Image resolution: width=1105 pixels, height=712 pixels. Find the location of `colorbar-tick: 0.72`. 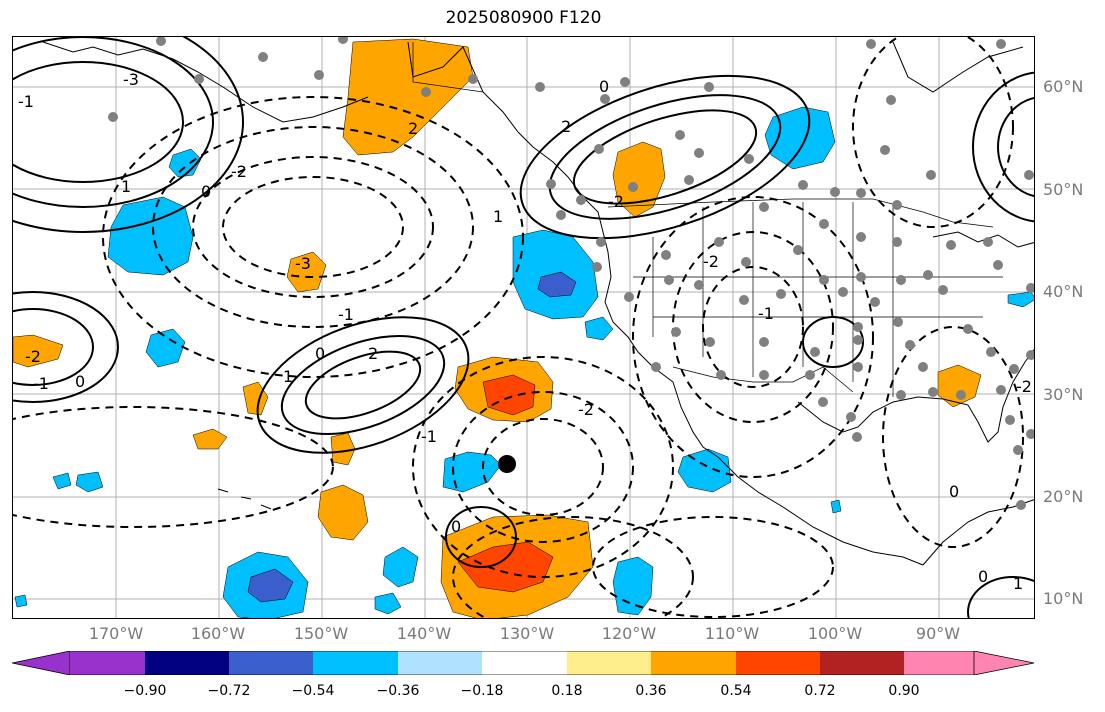

colorbar-tick: 0.72 is located at coordinates (820, 691).